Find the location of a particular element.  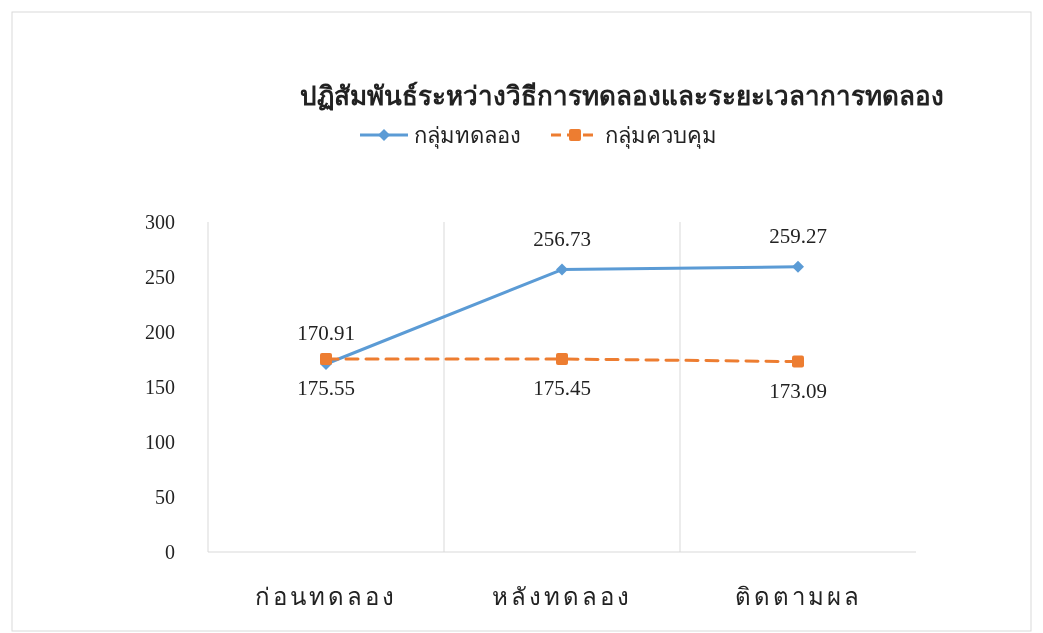

legend-label: กลุ่มควบคุม is located at coordinates (661, 136).